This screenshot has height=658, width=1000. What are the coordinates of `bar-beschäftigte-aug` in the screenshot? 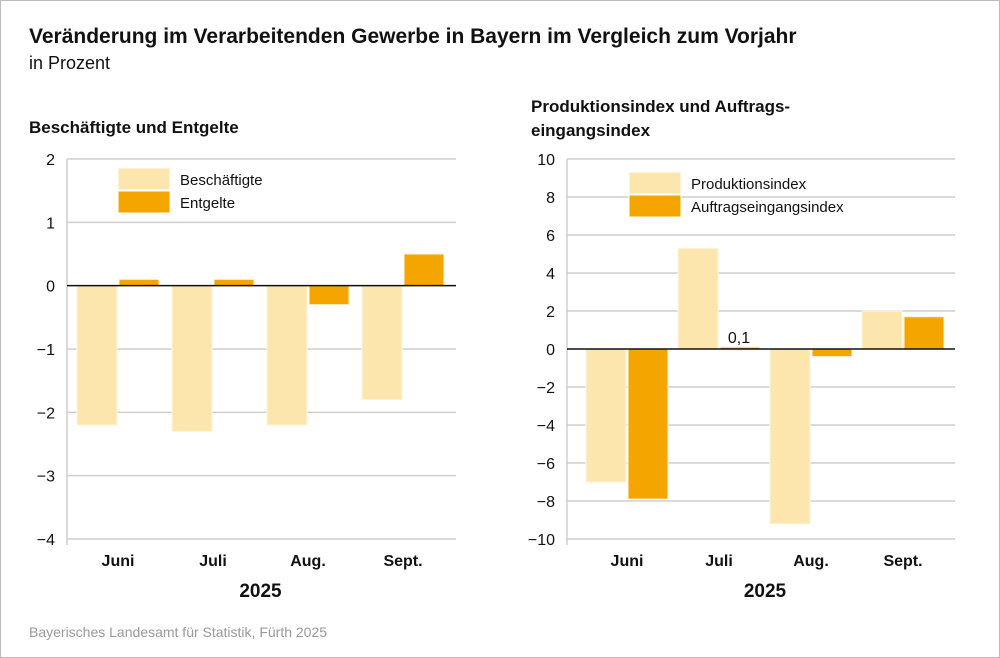 It's located at (287, 355).